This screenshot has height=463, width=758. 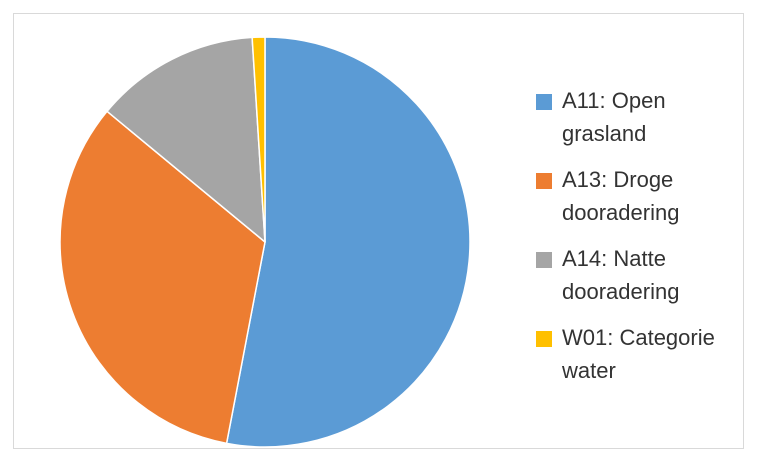 I want to click on legend-label-a14-line1: A14: Natte, so click(x=614, y=258).